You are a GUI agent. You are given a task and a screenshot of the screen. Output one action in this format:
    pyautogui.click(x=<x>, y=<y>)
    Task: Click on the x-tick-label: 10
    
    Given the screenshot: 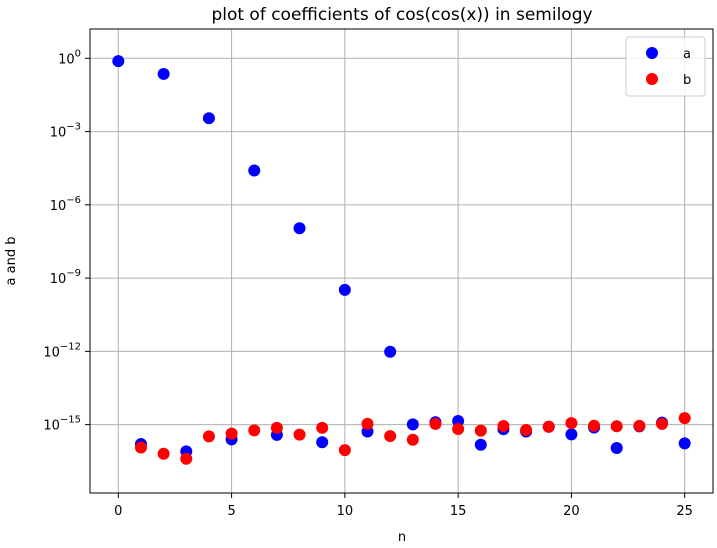 What is the action you would take?
    pyautogui.click(x=345, y=511)
    